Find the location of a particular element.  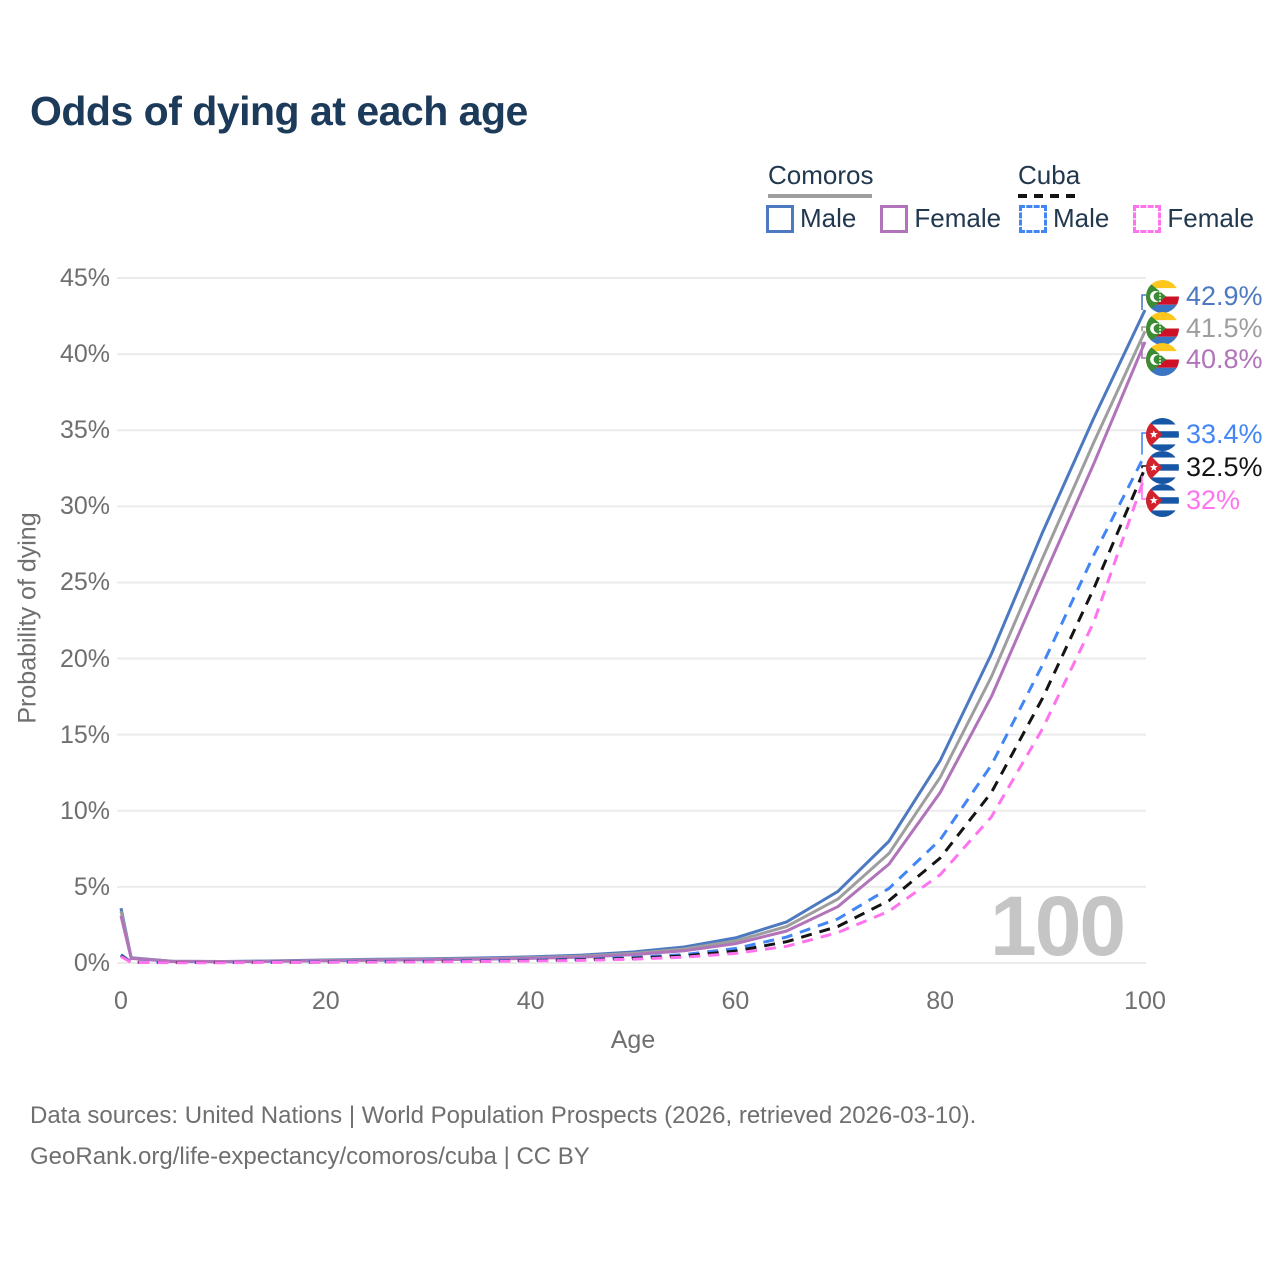

legend-item-comoros-male: Male is located at coordinates (811, 218).